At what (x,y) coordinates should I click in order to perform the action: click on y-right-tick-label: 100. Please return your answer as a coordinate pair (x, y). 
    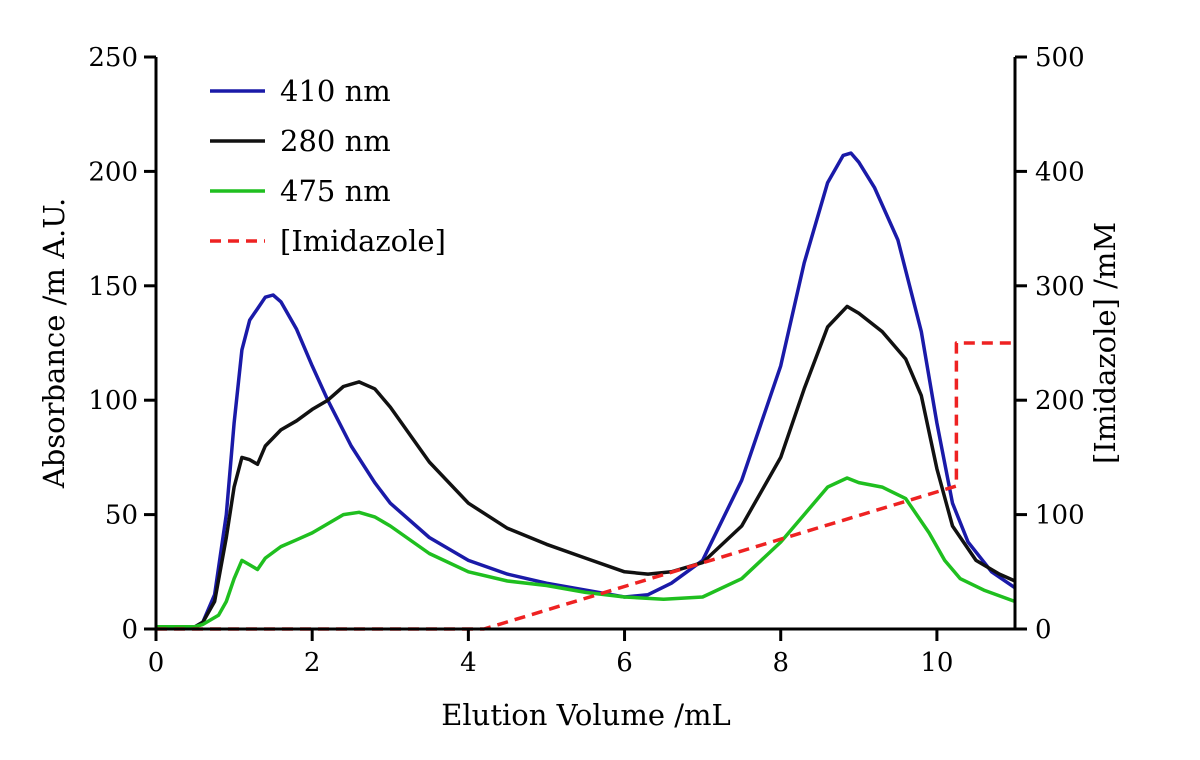
    Looking at the image, I should click on (1060, 516).